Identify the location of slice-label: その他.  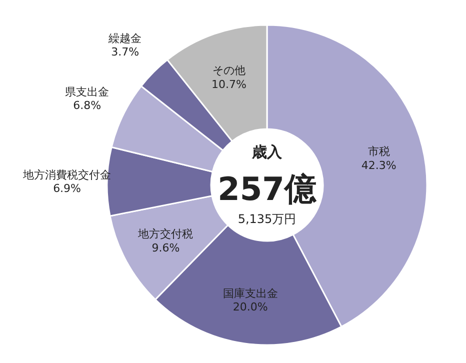
(229, 71).